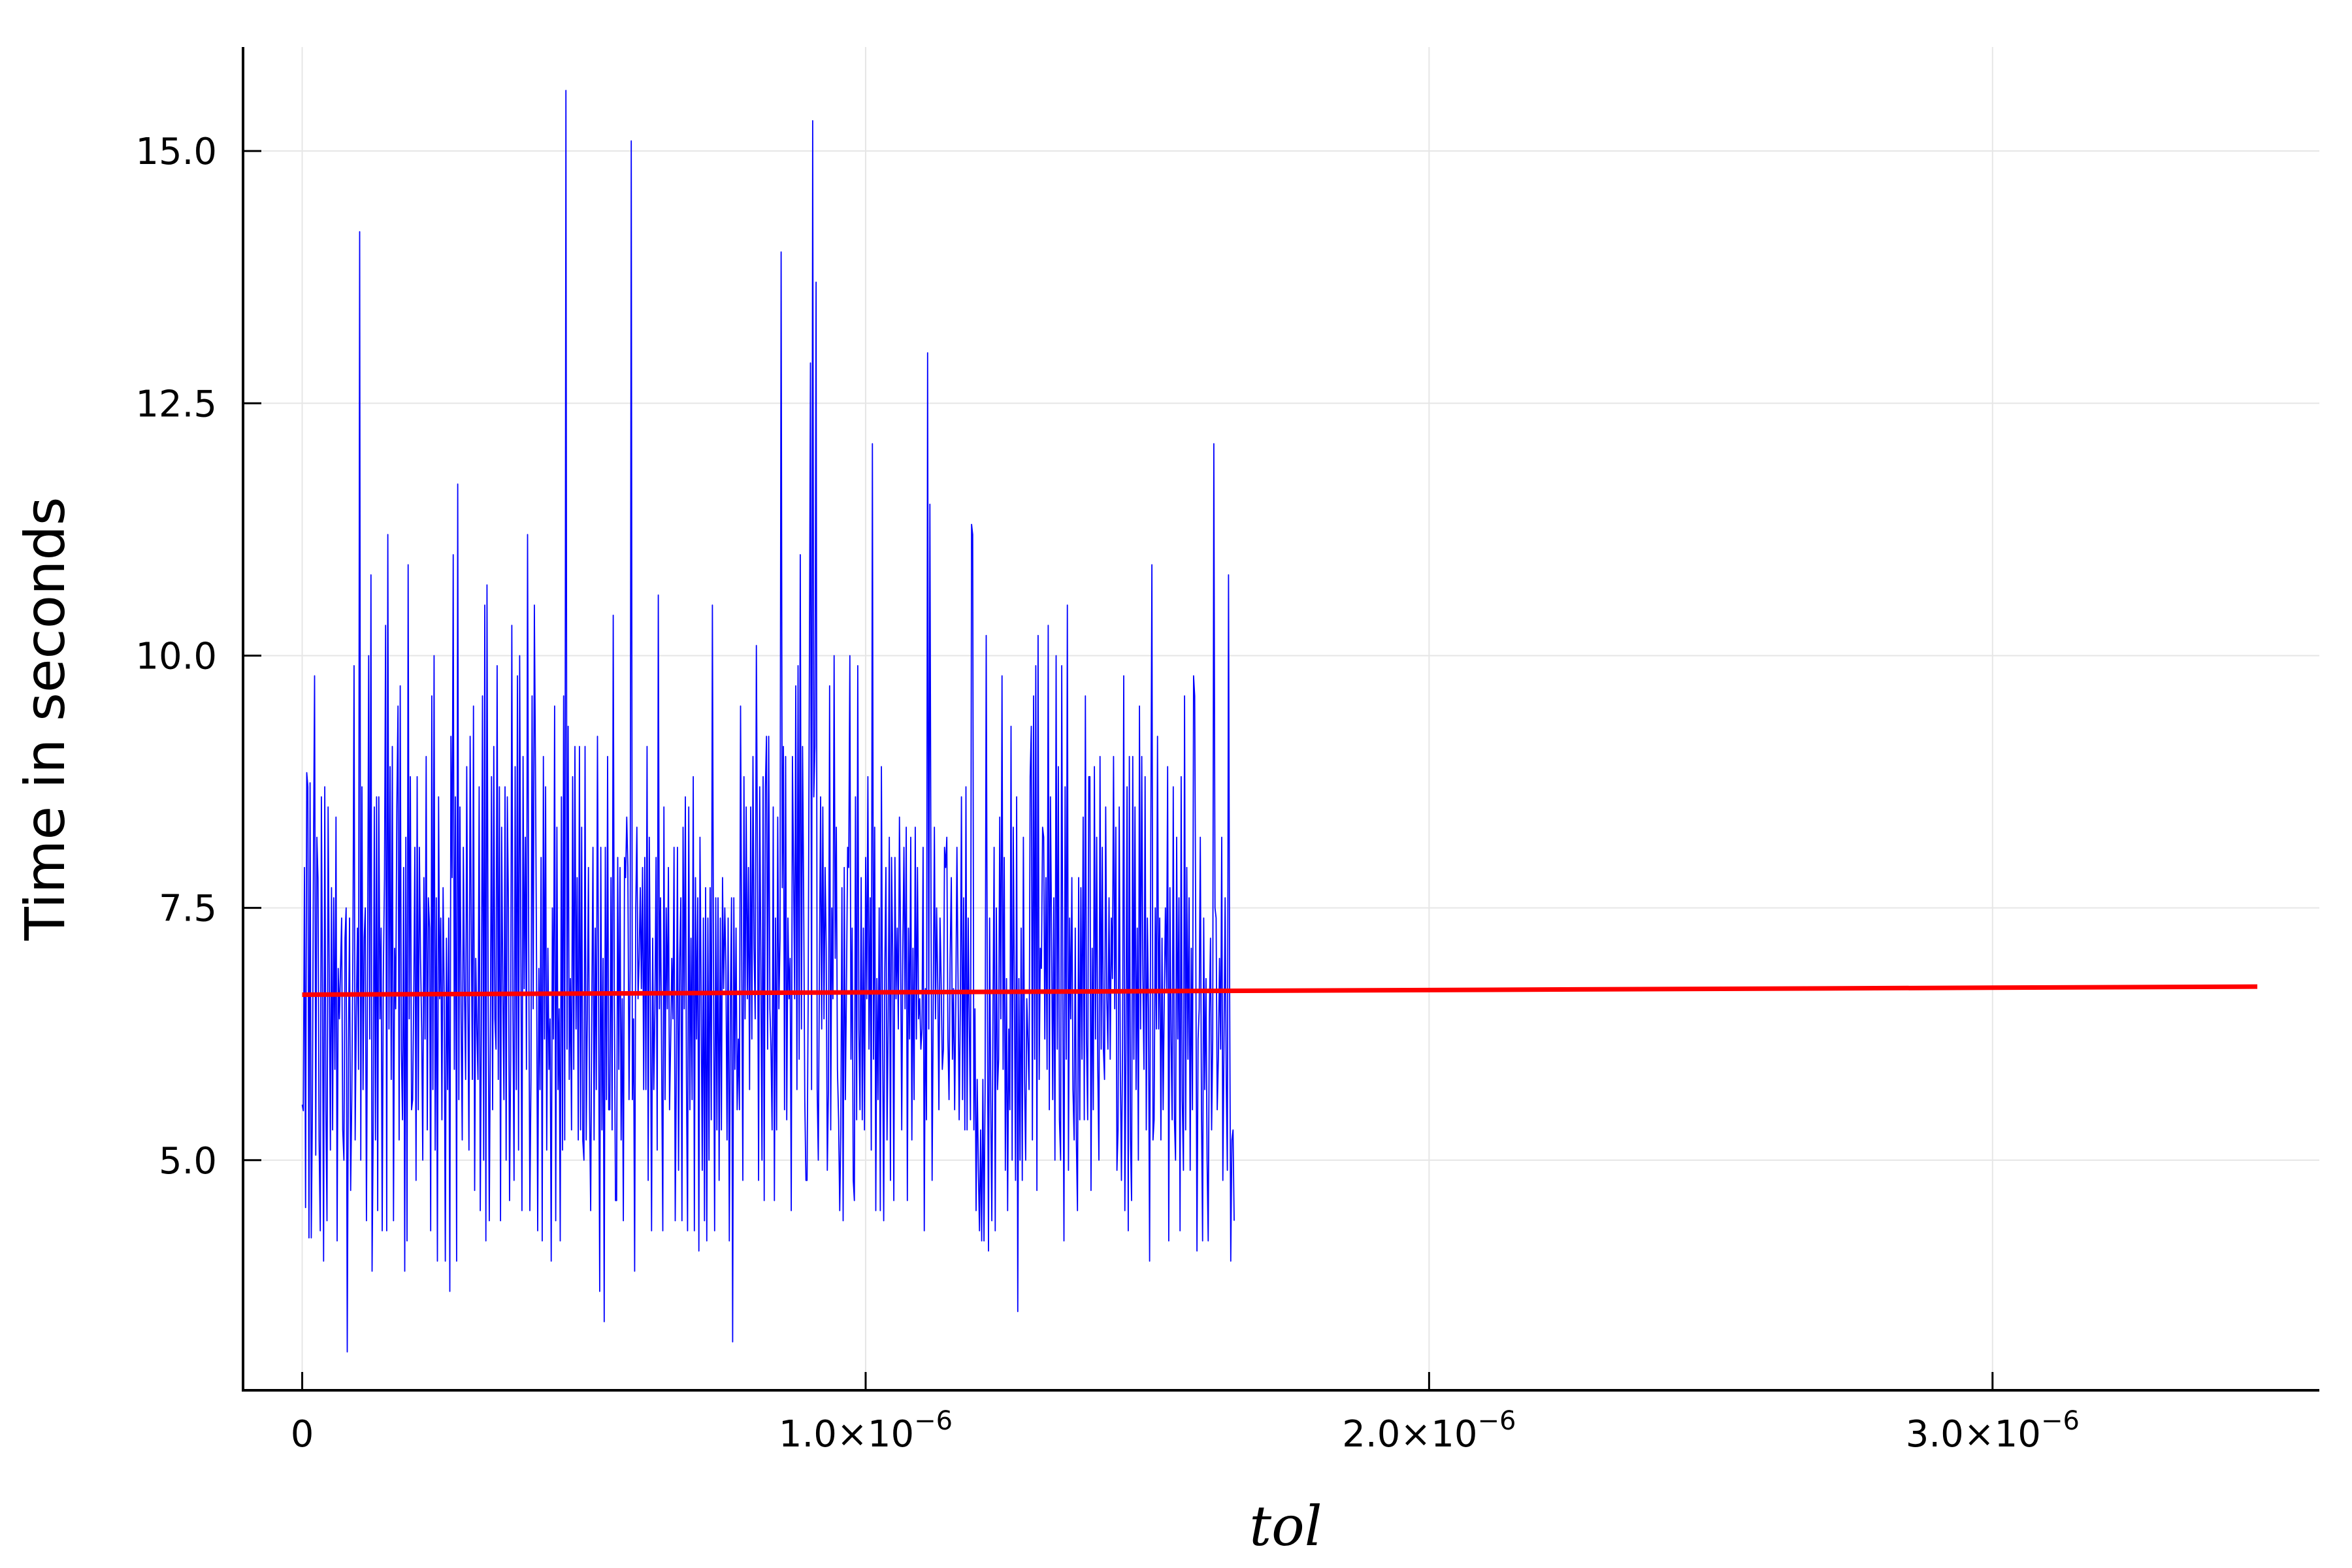 The image size is (2352, 1568). I want to click on y-tick-label: 12.5, so click(176, 404).